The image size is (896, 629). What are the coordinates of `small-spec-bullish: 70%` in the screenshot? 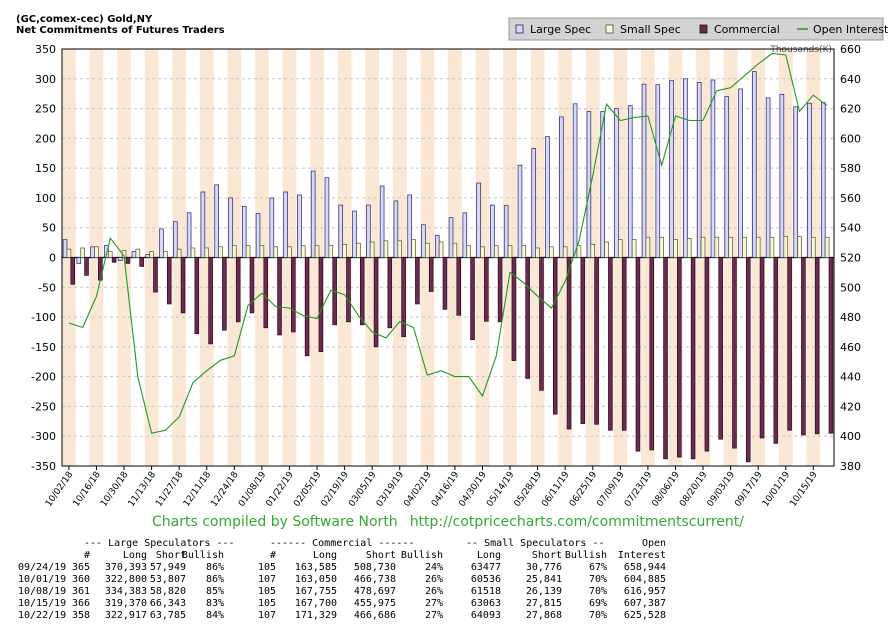 It's located at (597, 591).